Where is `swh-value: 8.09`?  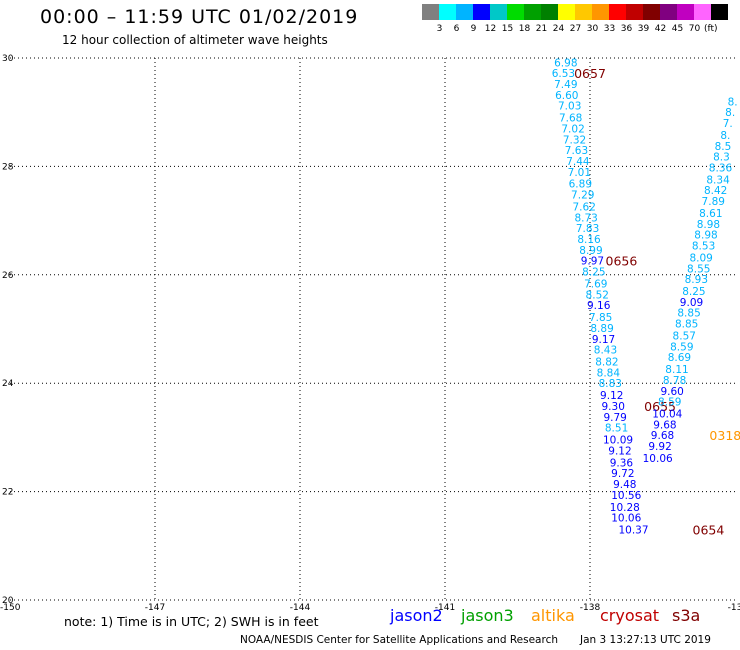
swh-value: 8.09 is located at coordinates (700, 258).